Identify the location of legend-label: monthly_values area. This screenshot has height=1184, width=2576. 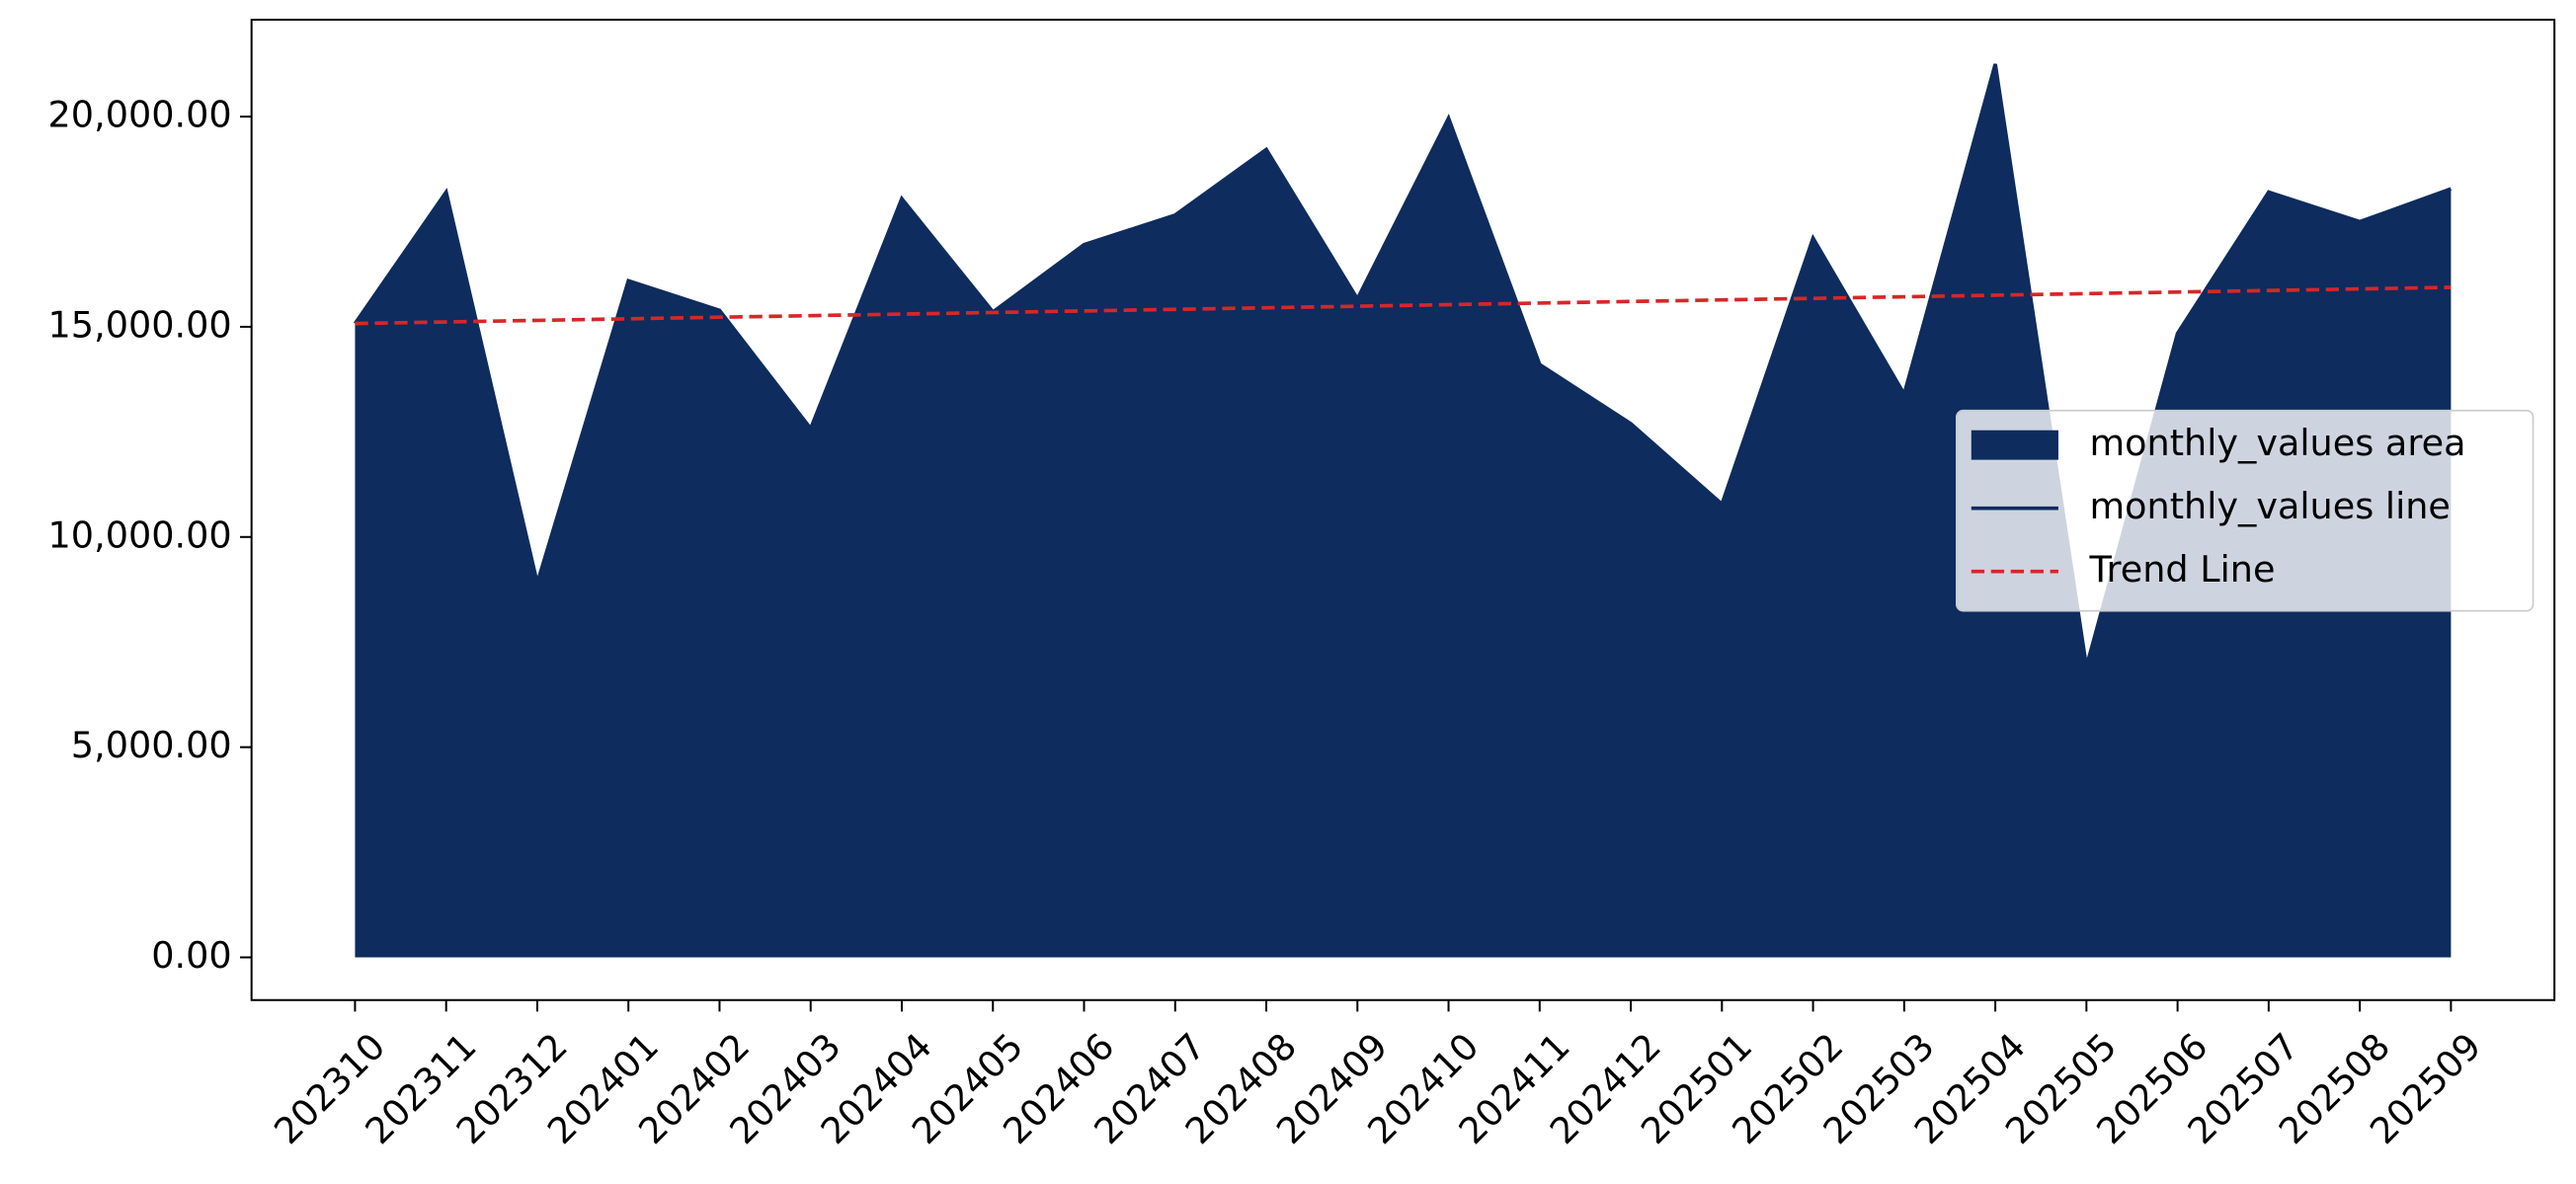
(2278, 443).